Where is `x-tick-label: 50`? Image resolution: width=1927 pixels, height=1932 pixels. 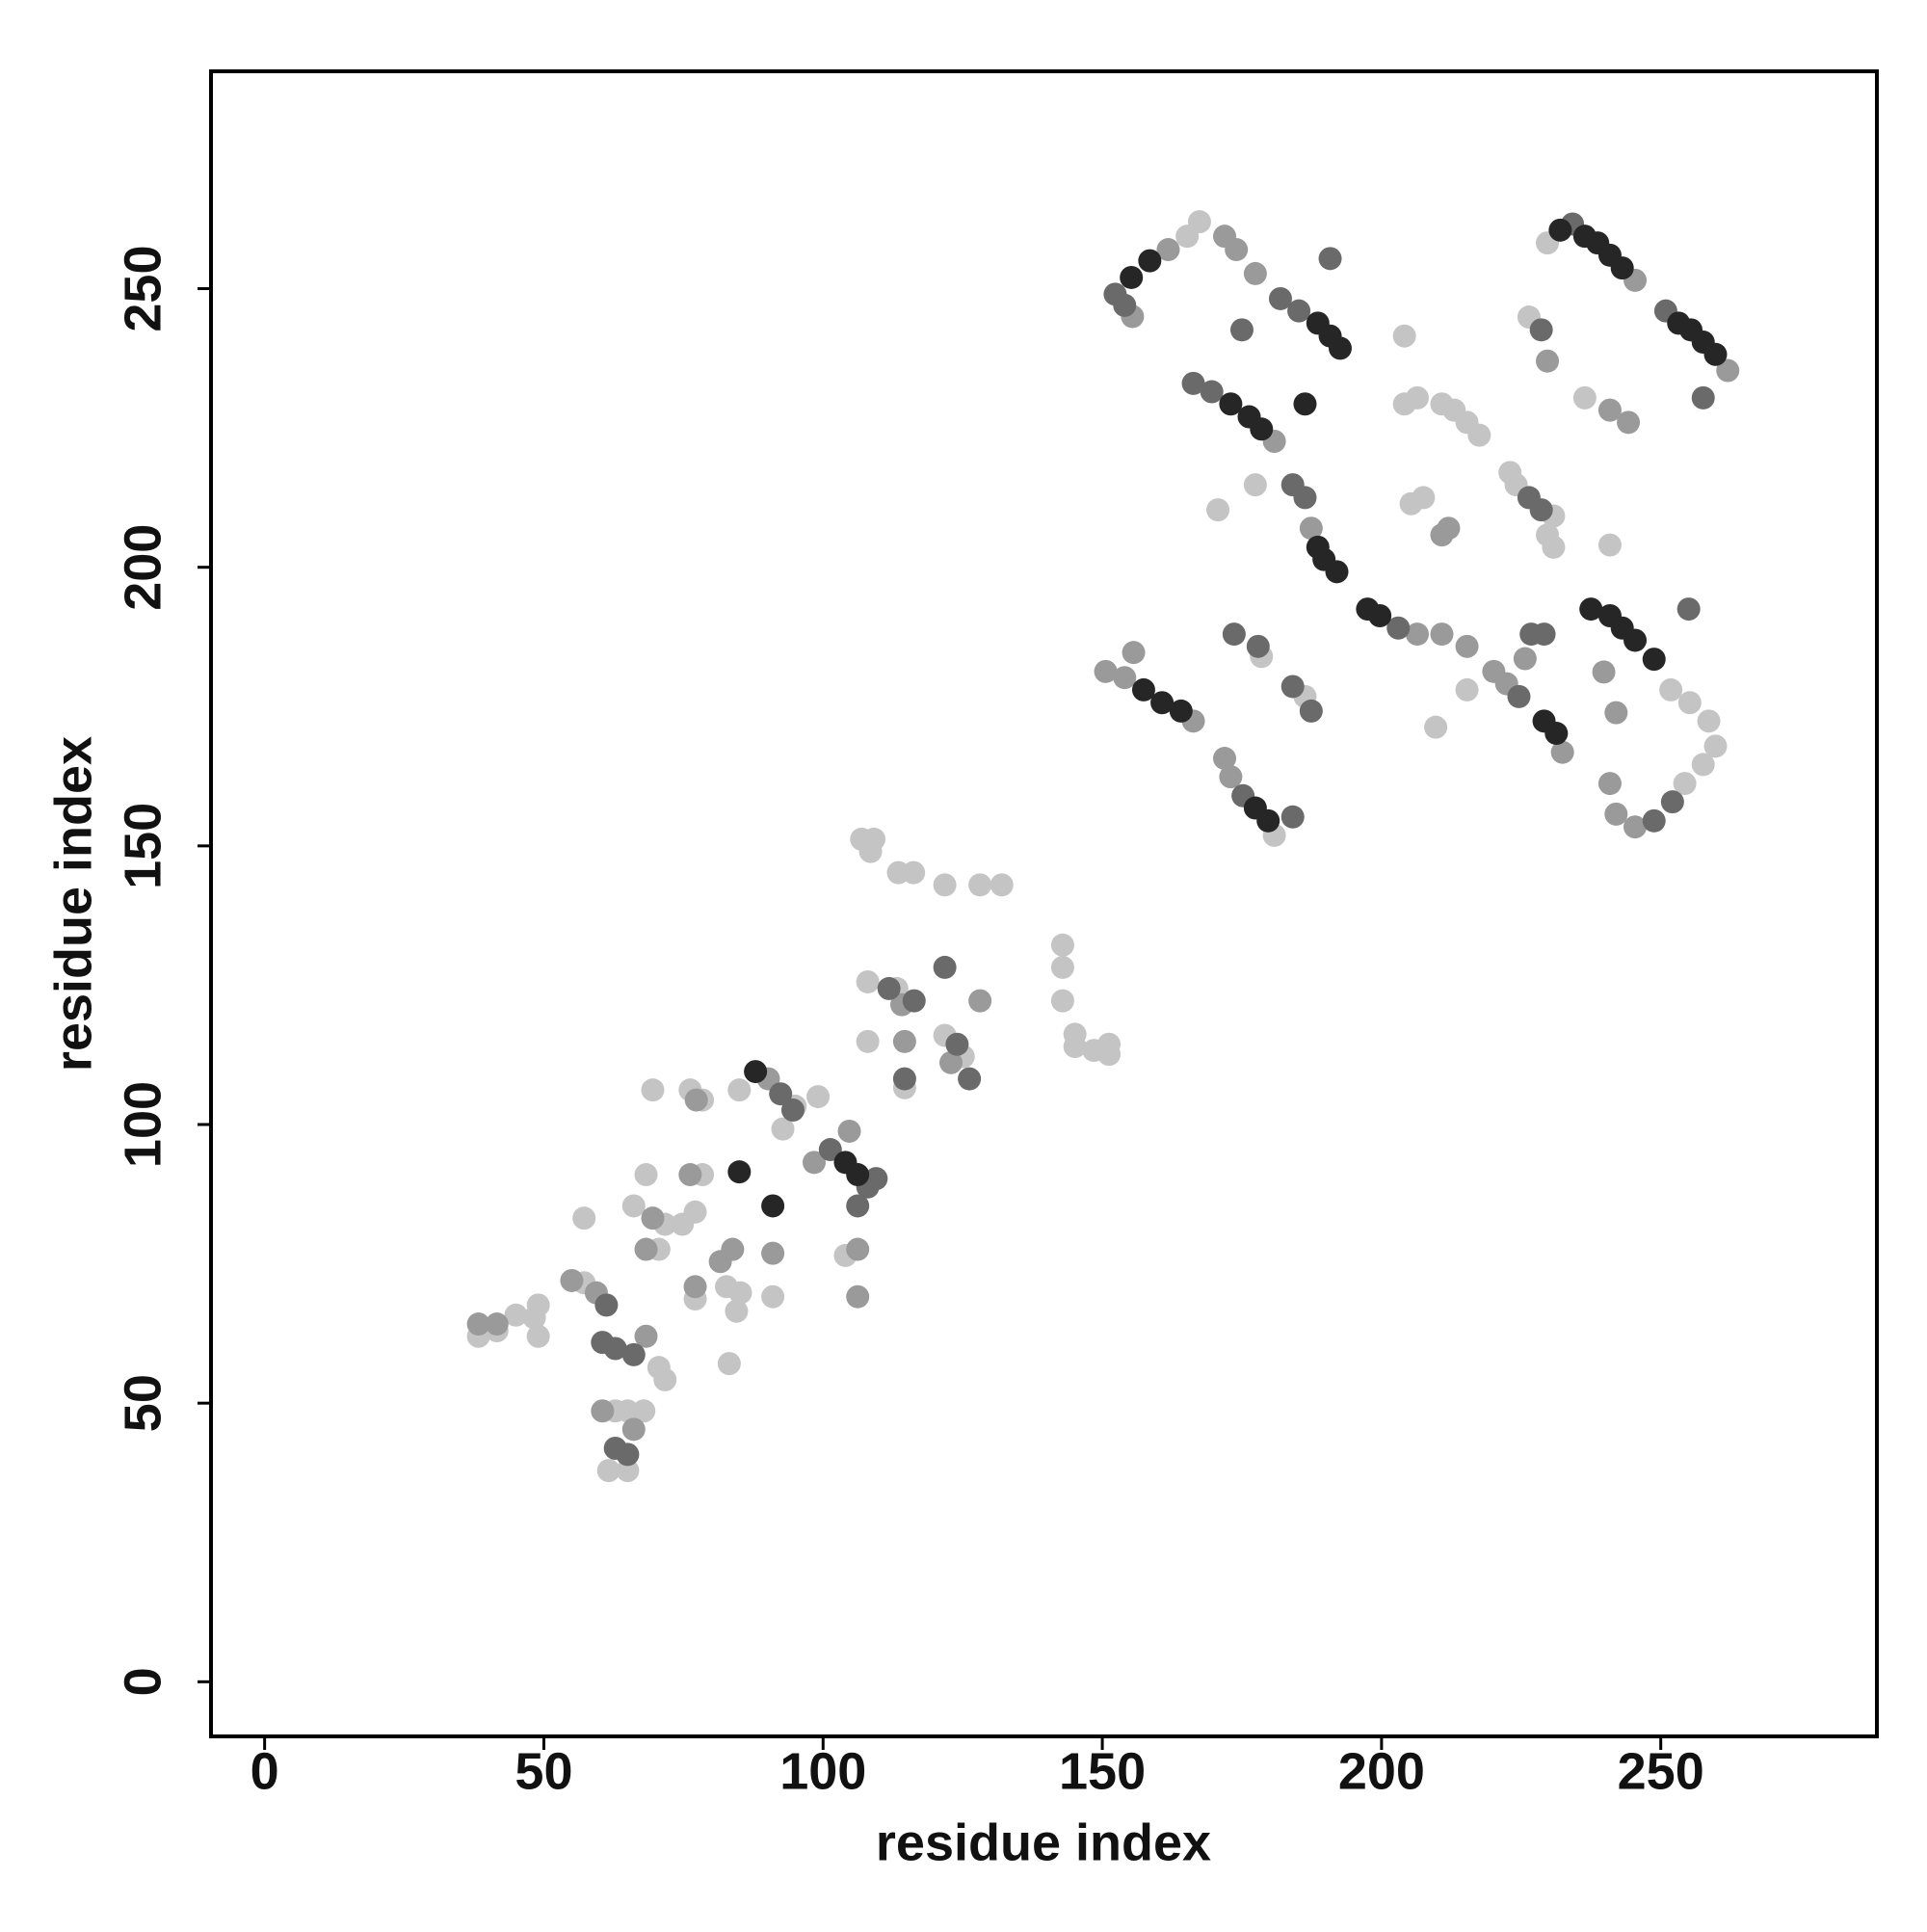
x-tick-label: 50 is located at coordinates (543, 1771).